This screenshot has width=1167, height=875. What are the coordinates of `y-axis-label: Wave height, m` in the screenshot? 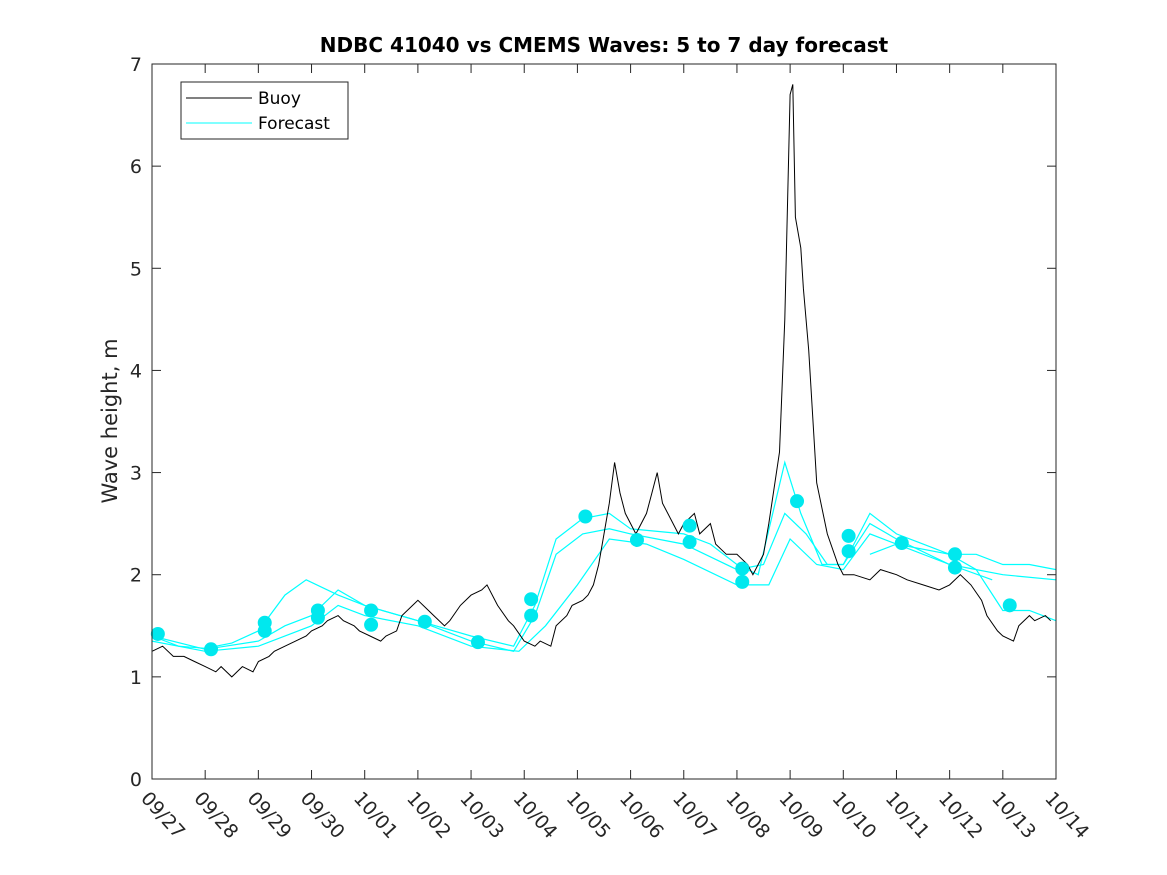 It's located at (110, 420).